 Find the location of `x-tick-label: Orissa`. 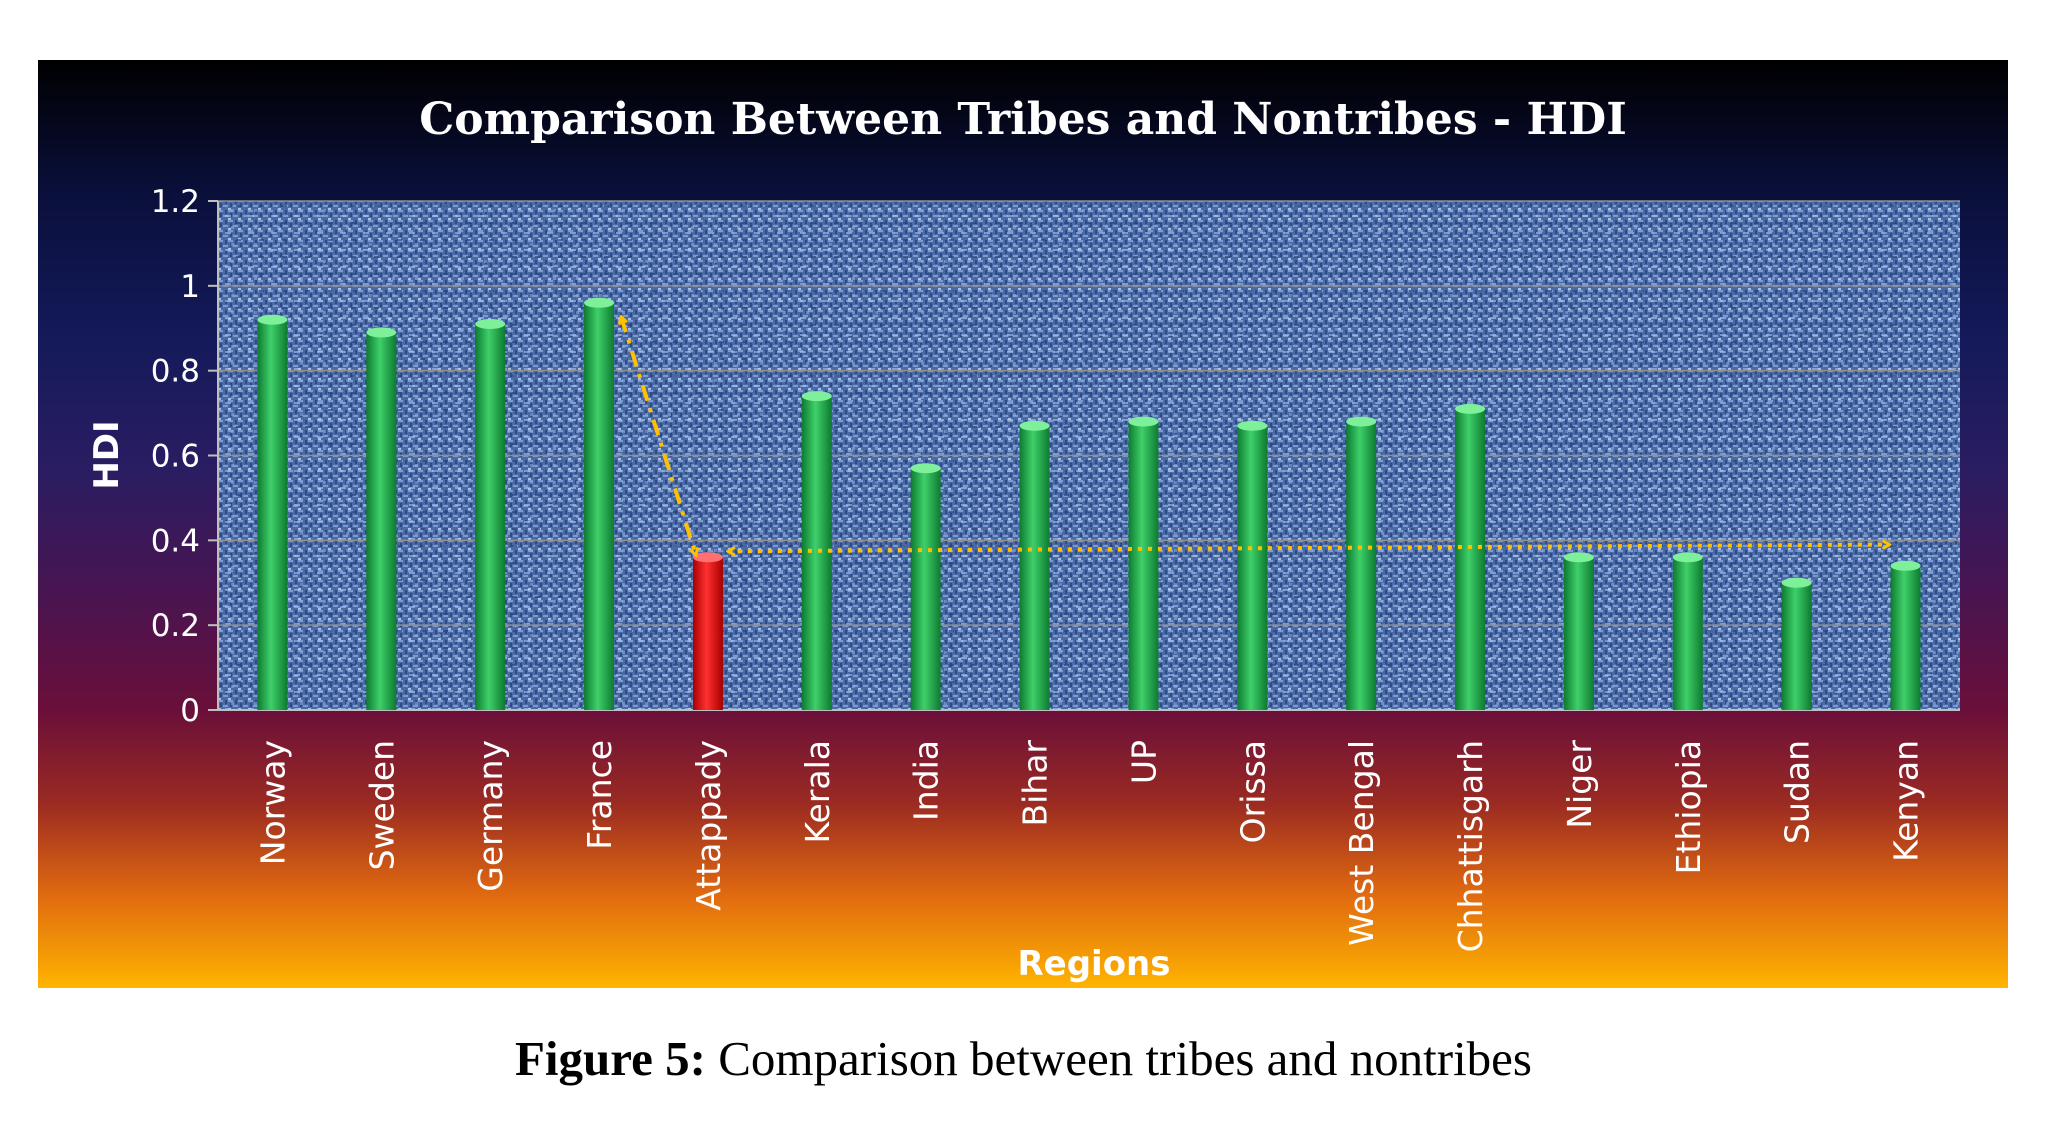

x-tick-label: Orissa is located at coordinates (1252, 791).